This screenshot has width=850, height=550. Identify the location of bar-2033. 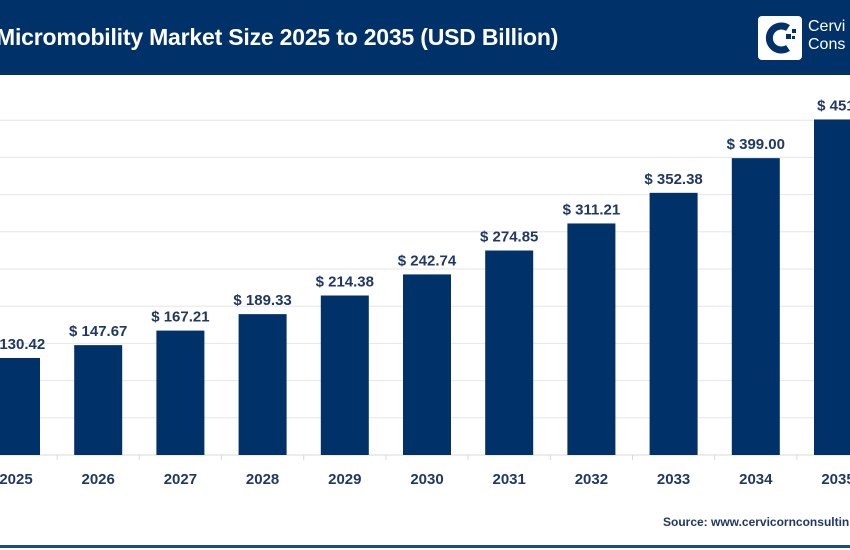
(673, 323).